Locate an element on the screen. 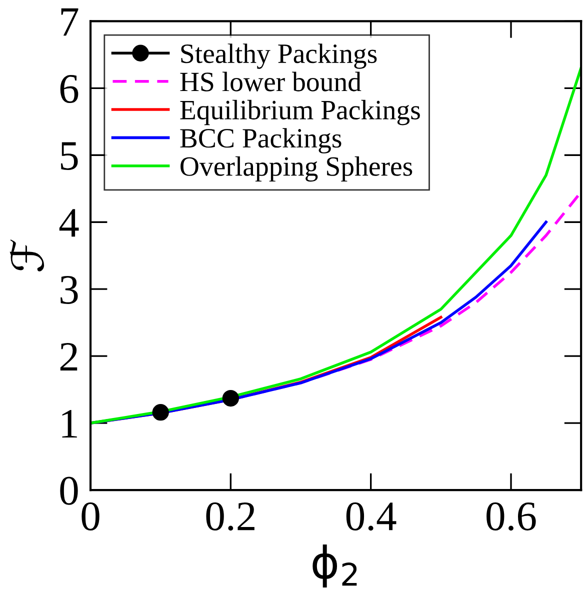 This screenshot has height=605, width=584. y-tick-label: 6 is located at coordinates (69, 89).